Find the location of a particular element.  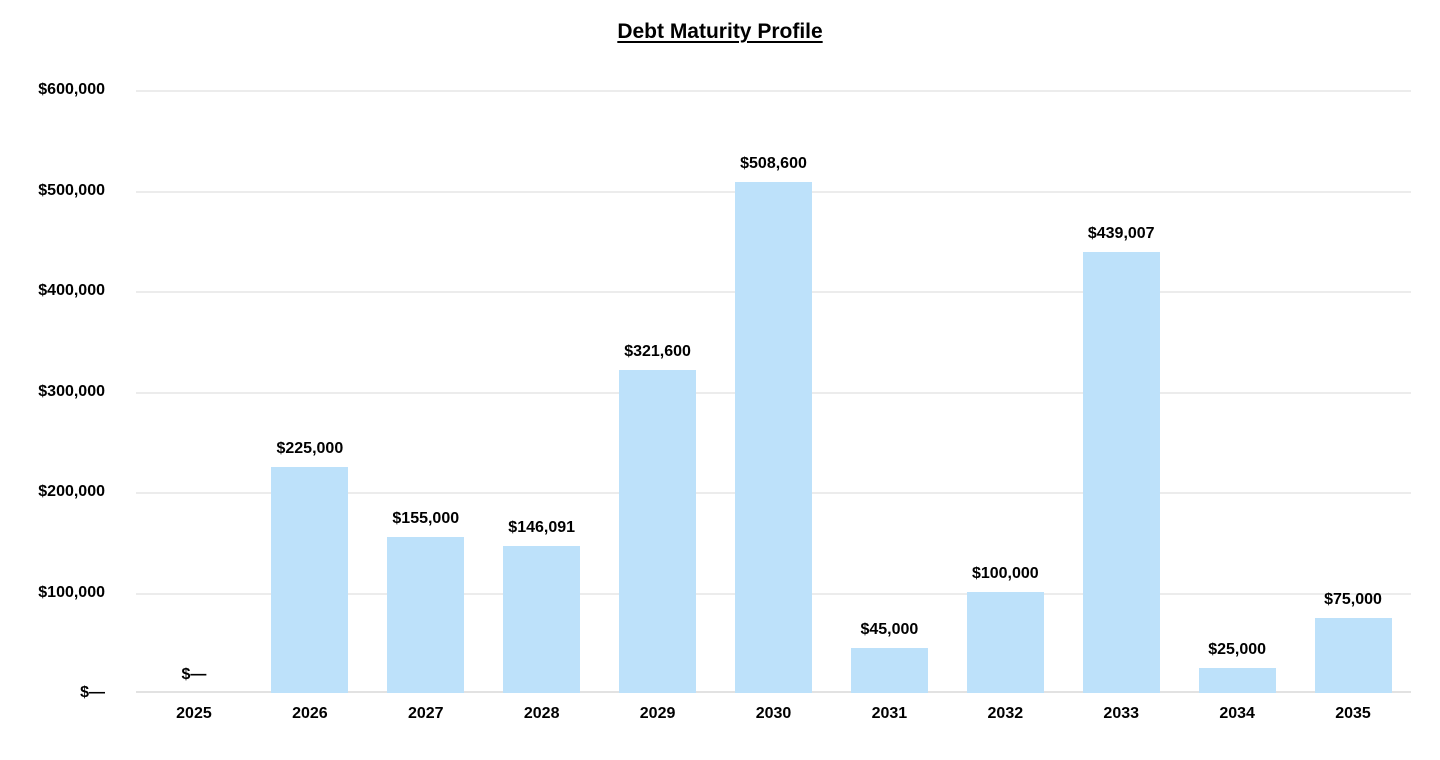

x-tick-label-2026: 2026 is located at coordinates (310, 713).